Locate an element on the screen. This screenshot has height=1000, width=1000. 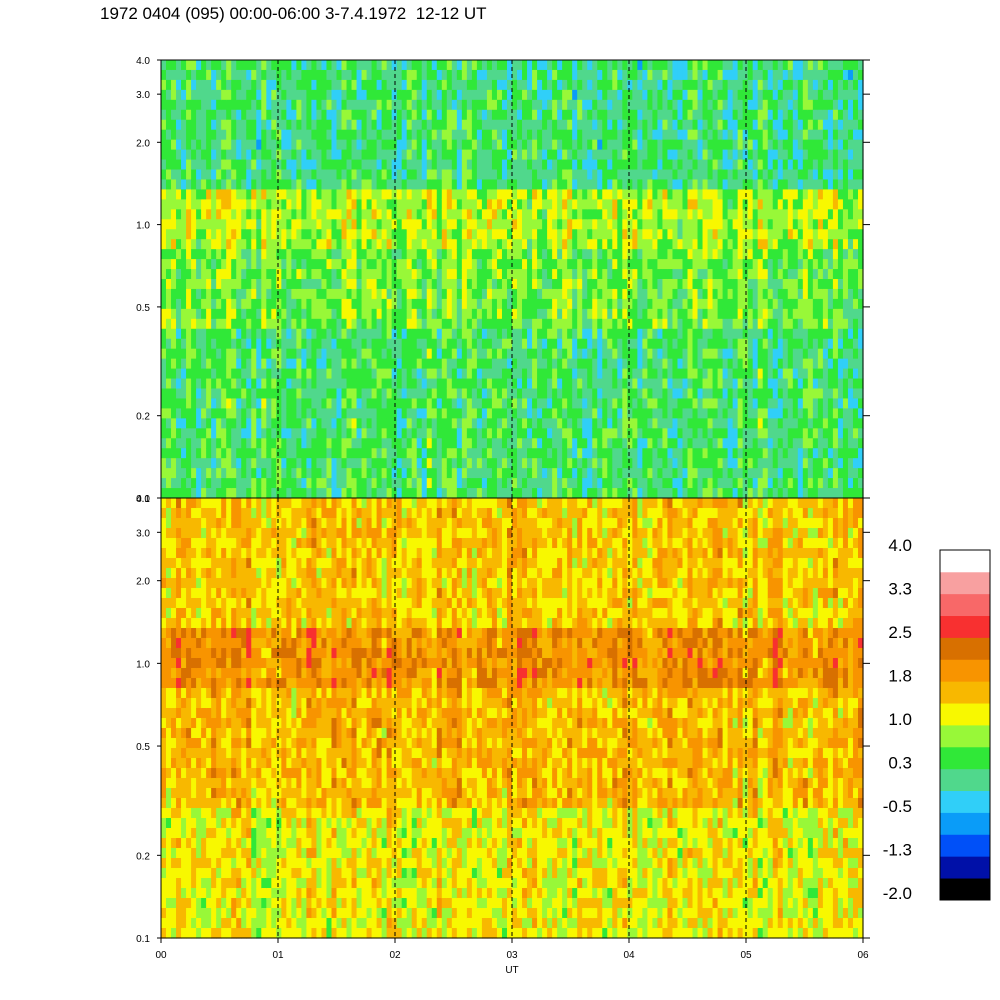
x-tick-label: 03 is located at coordinates (512, 955).